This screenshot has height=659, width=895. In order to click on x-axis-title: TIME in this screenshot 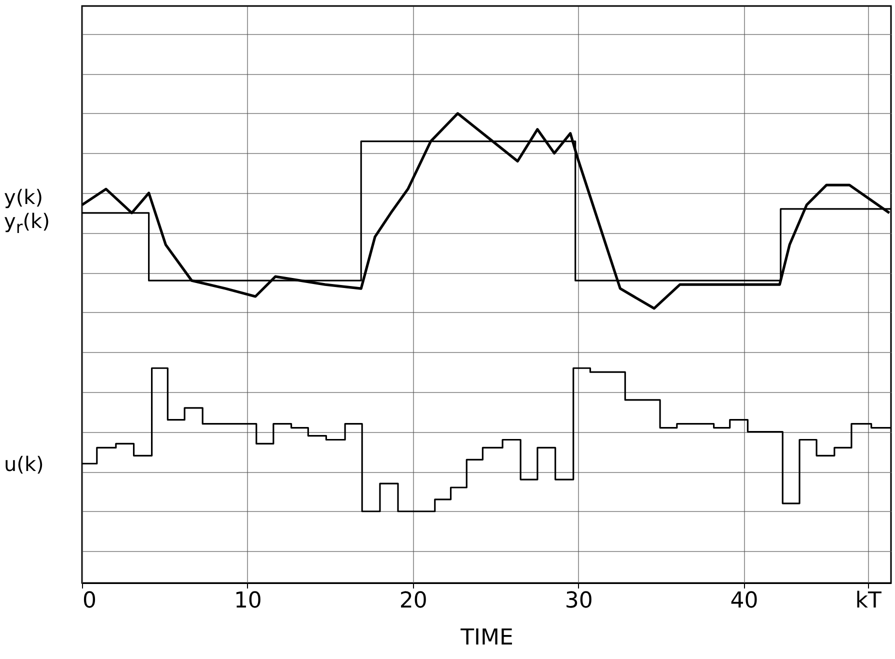, I will do `click(487, 638)`.